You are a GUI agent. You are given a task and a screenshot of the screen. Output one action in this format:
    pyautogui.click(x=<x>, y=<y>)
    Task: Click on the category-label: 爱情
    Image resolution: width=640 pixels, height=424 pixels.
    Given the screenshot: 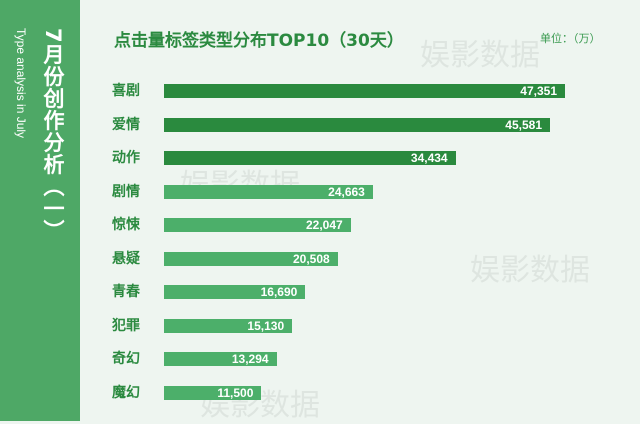 What is the action you would take?
    pyautogui.click(x=126, y=124)
    